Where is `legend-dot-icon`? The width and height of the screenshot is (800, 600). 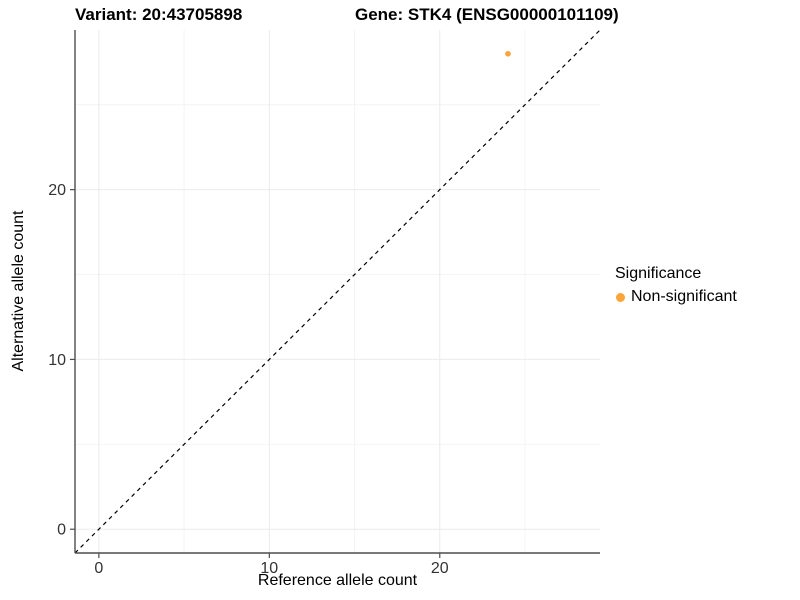
legend-dot-icon is located at coordinates (620, 297).